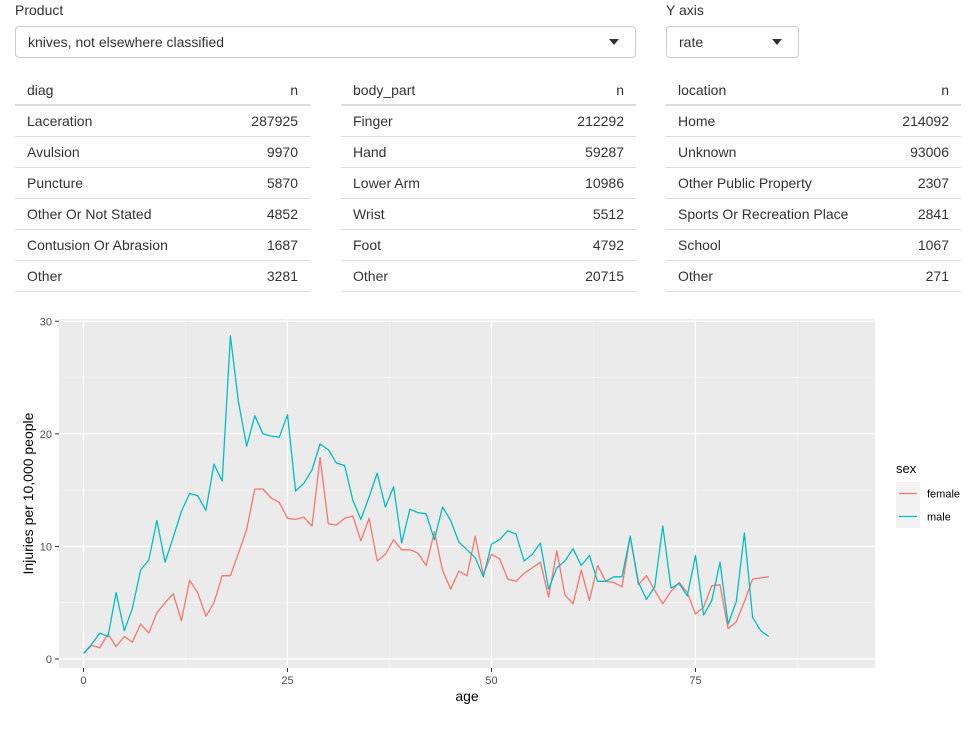 Image resolution: width=977 pixels, height=731 pixels. Describe the element at coordinates (424, 183) in the screenshot. I see `table-cell: Lower Arm` at that location.